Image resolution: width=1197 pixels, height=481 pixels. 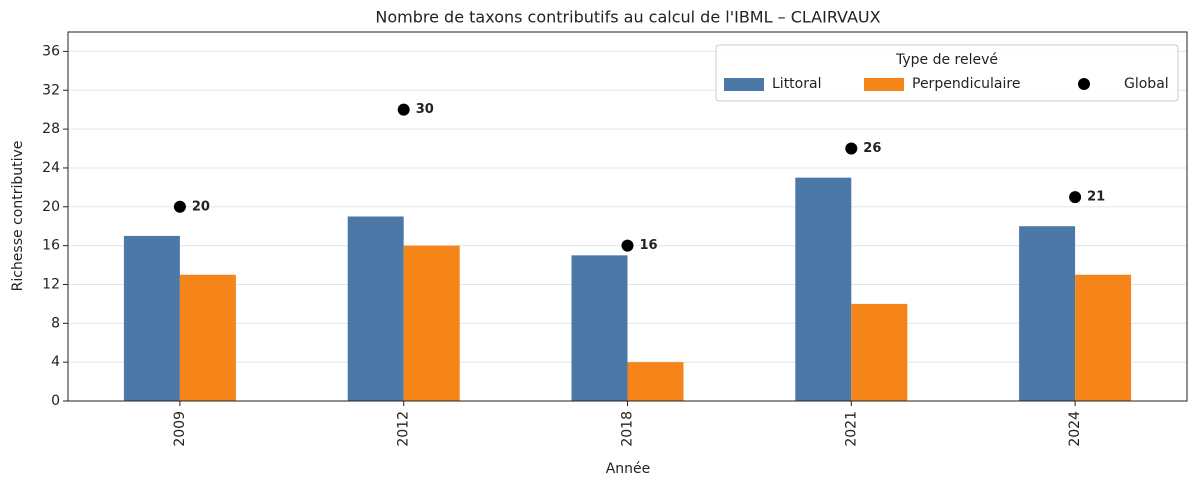 I want to click on y-tick-label: 4, so click(x=55, y=362).